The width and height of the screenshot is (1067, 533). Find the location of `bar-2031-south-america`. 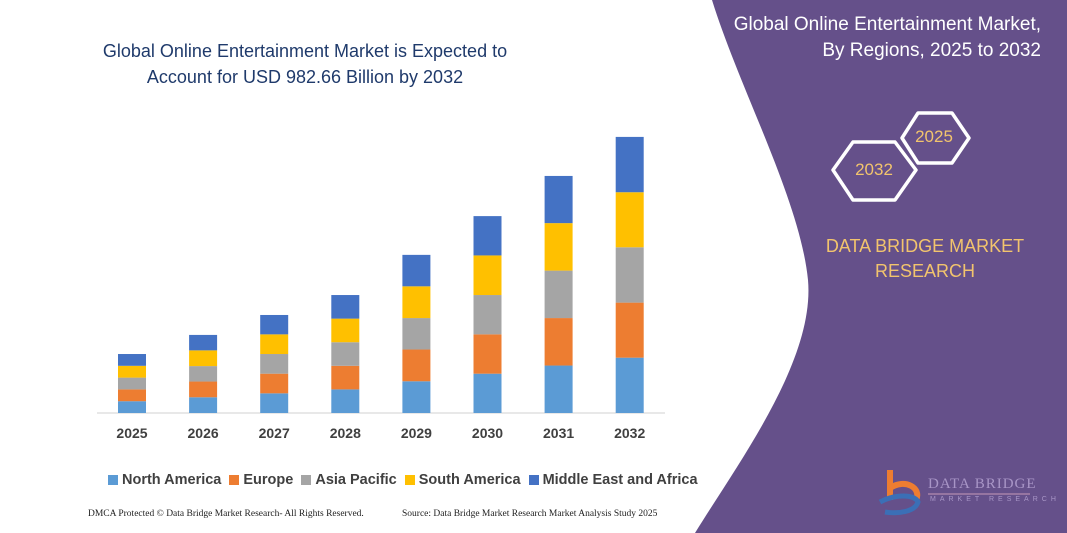

bar-2031-south-america is located at coordinates (558, 247).